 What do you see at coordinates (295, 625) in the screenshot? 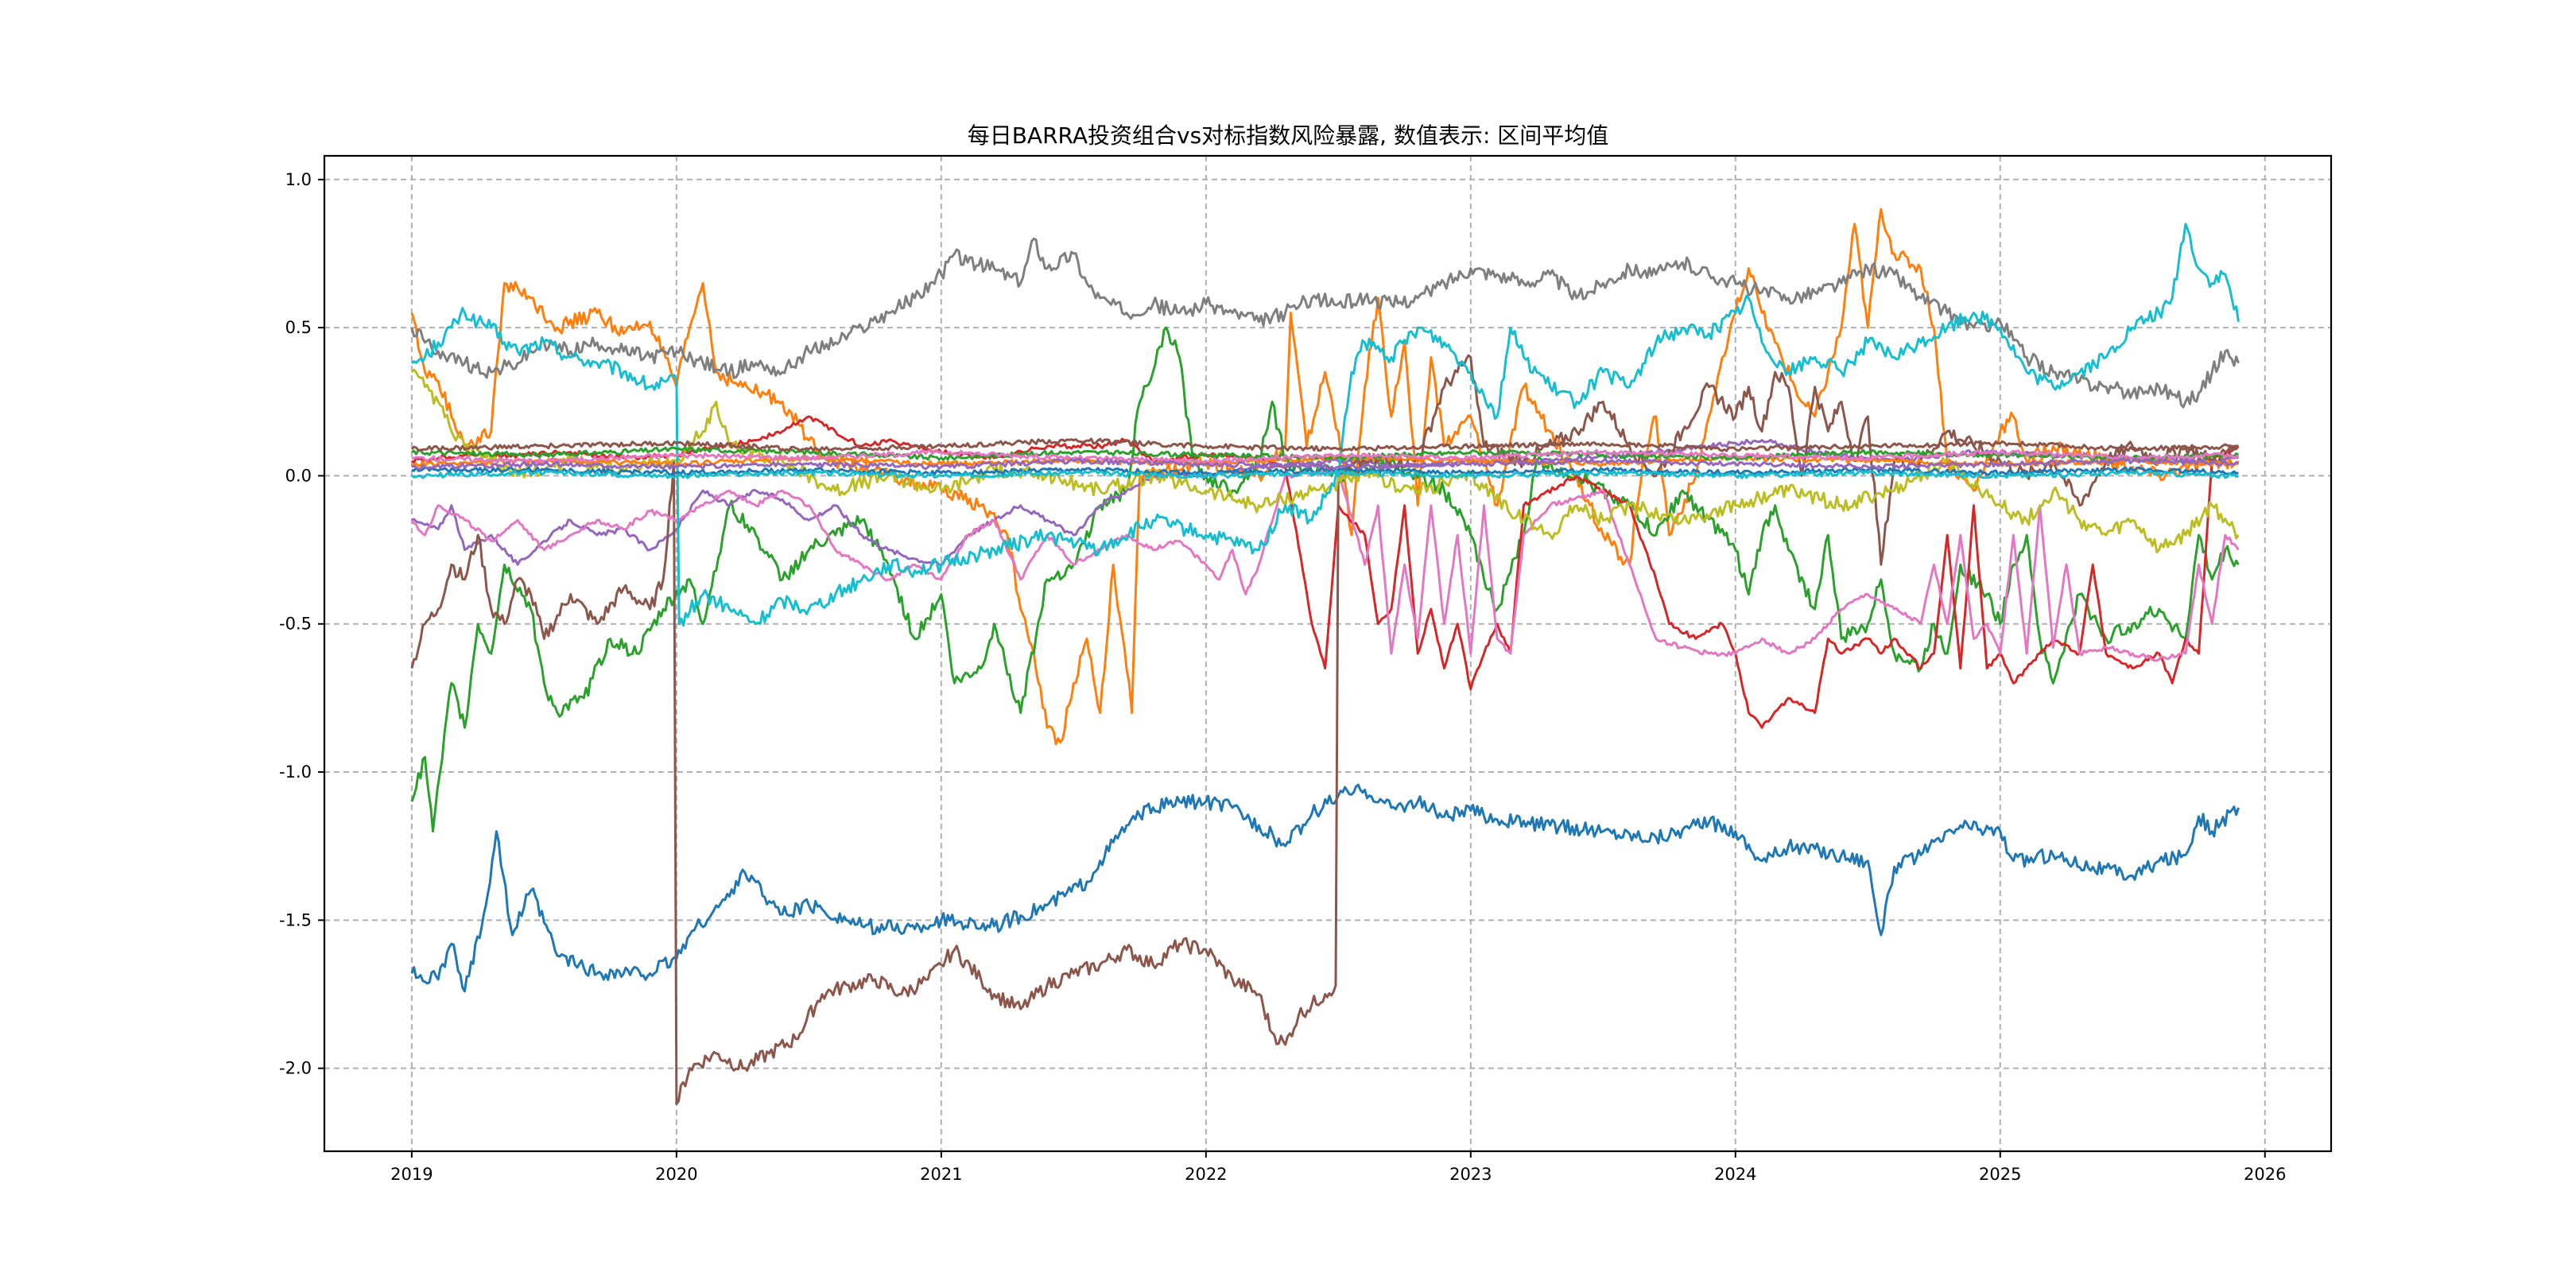
I see `y-tick-label: -0.5` at bounding box center [295, 625].